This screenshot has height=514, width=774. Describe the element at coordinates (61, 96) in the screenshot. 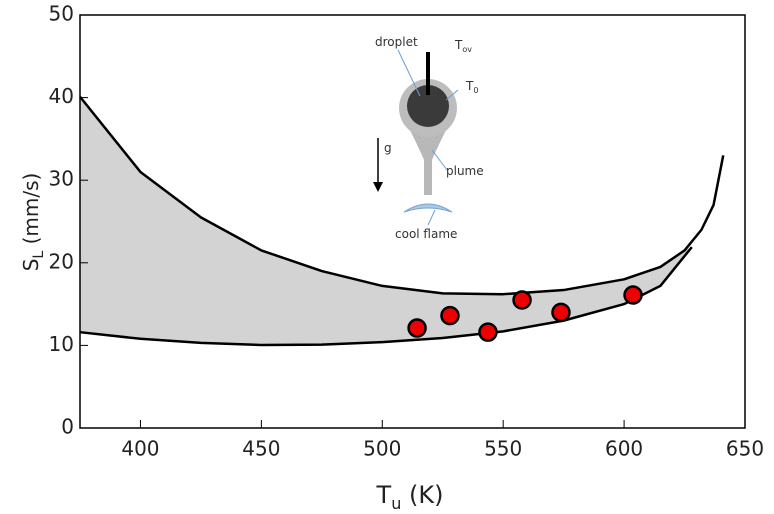

I see `y-tick-label: 40` at that location.